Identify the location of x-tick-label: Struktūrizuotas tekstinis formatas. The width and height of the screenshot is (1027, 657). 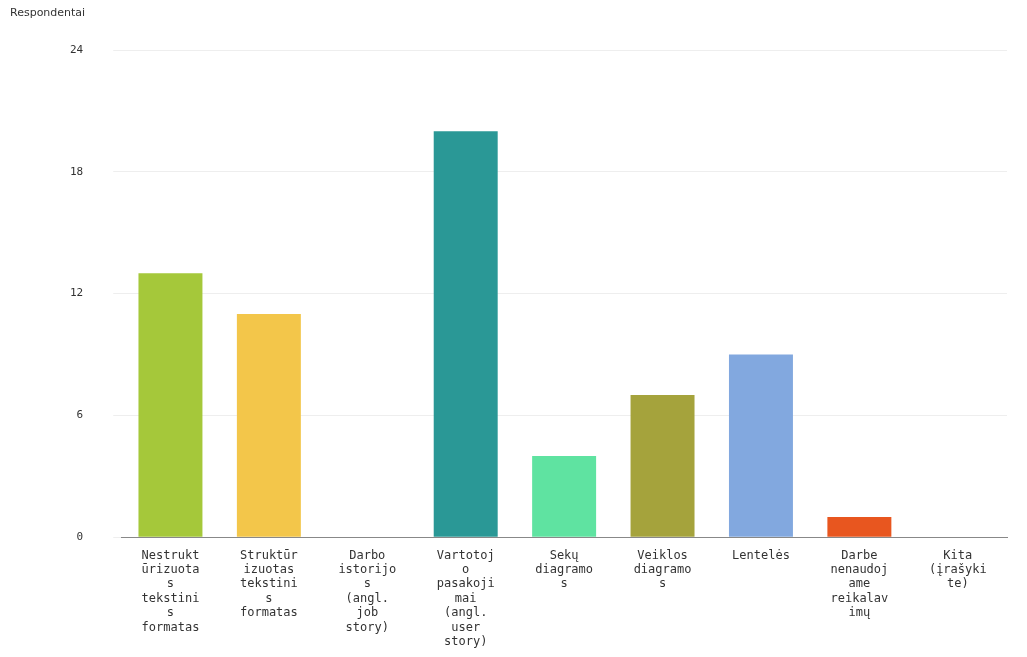
(268, 583).